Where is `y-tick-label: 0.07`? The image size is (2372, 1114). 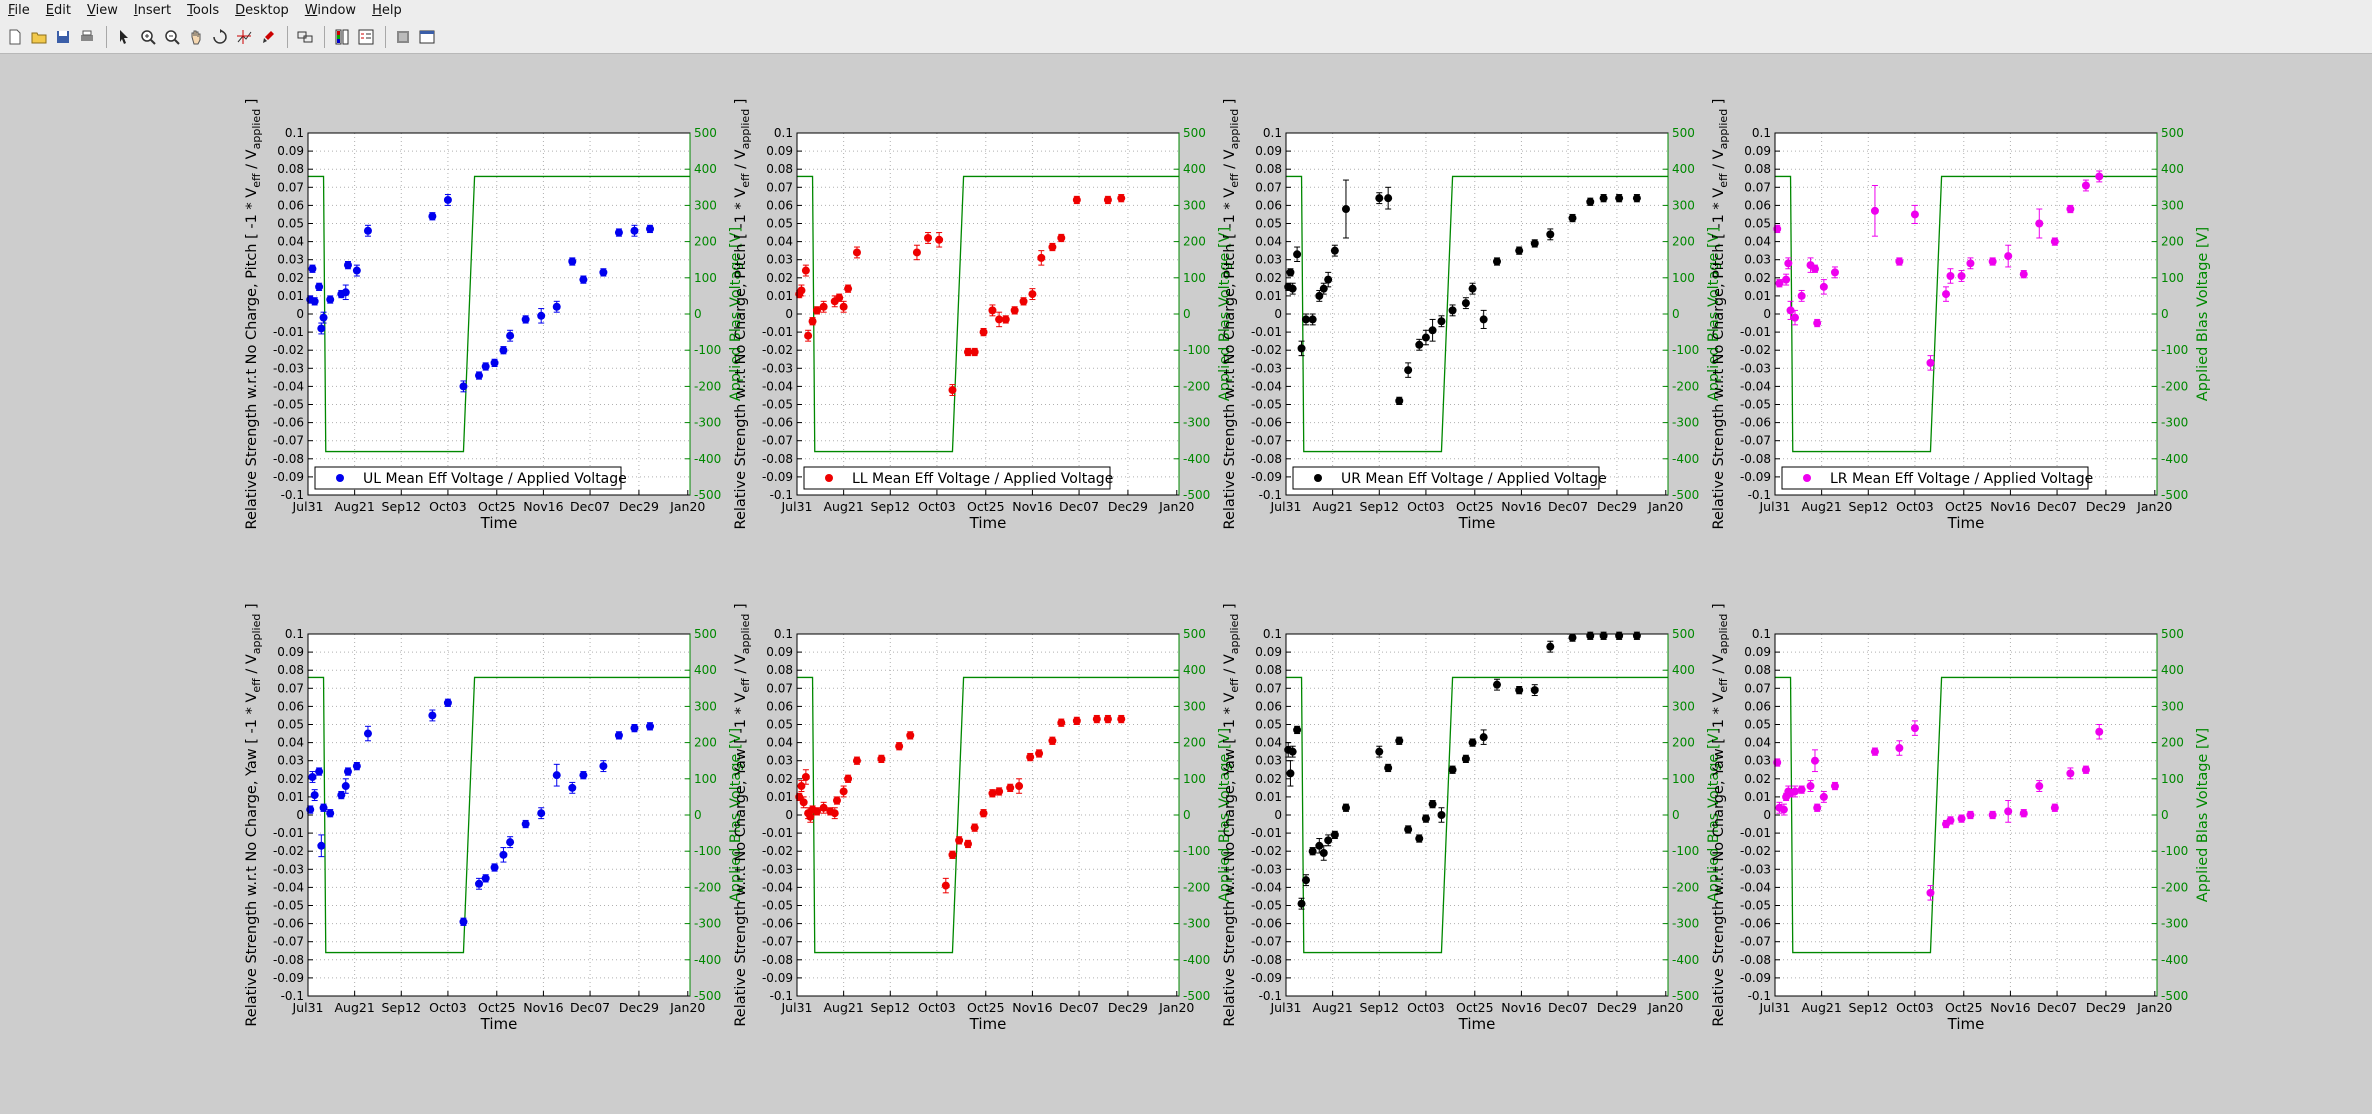
y-tick-label: 0.07 is located at coordinates (1268, 688).